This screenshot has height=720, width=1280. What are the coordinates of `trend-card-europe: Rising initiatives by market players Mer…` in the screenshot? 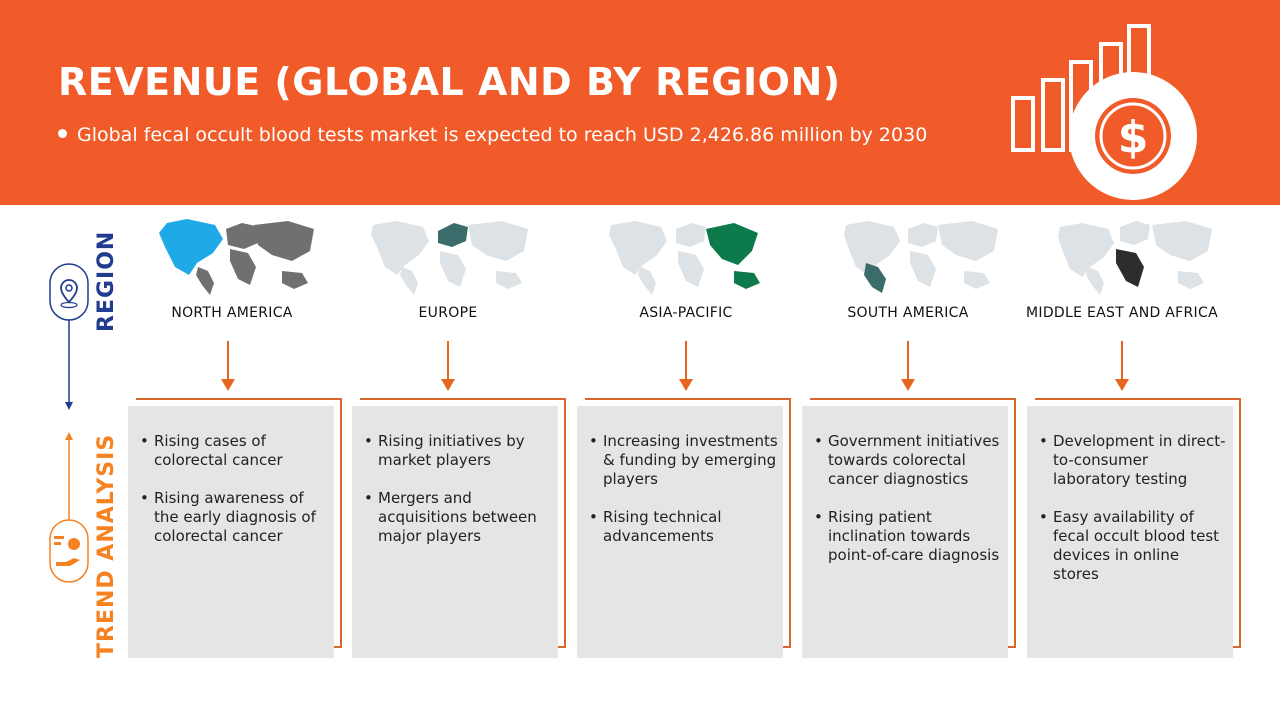 It's located at (459, 528).